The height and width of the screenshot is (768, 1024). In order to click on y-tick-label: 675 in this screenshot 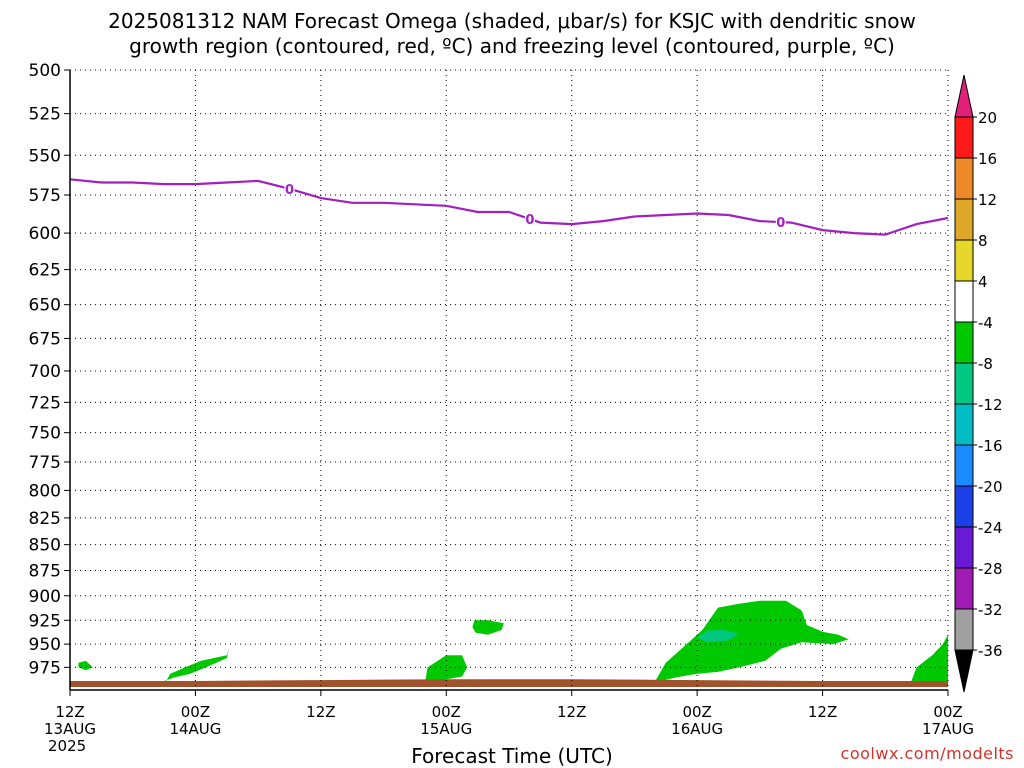, I will do `click(45, 339)`.